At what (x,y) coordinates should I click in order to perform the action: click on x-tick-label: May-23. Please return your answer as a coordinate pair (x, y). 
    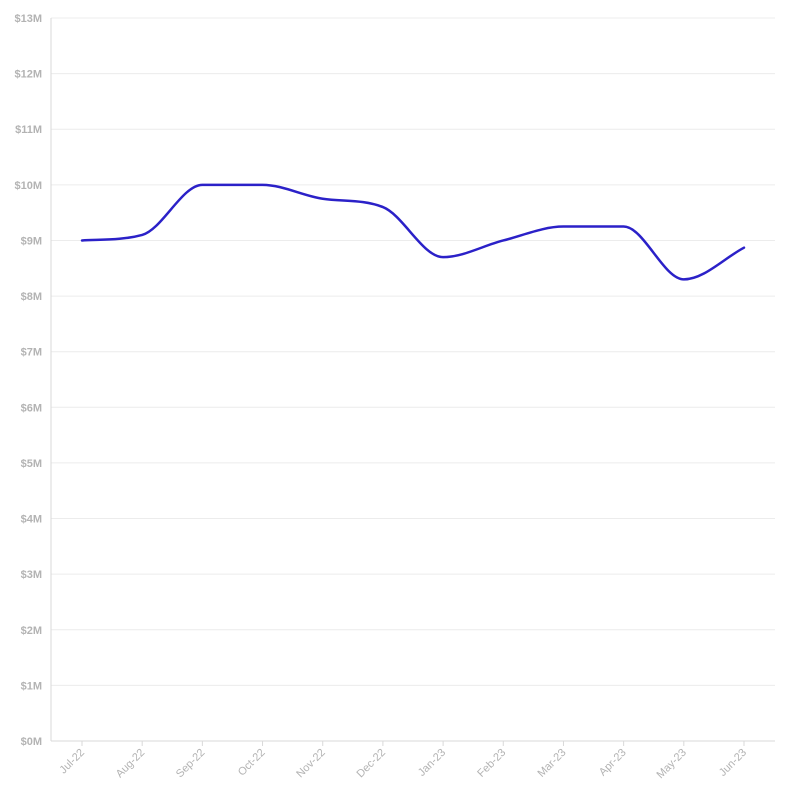
    Looking at the image, I should click on (672, 764).